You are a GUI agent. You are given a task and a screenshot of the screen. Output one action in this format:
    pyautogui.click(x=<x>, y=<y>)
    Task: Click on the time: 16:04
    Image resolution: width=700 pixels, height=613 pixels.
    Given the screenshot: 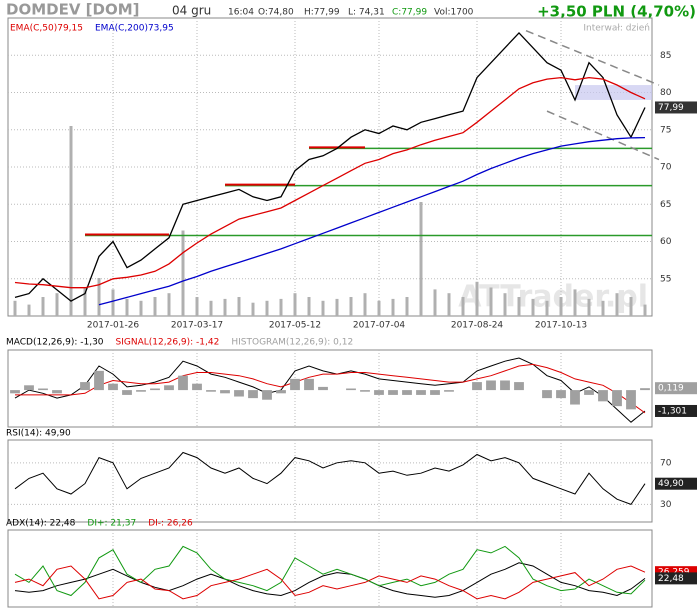 What is the action you would take?
    pyautogui.click(x=241, y=13)
    